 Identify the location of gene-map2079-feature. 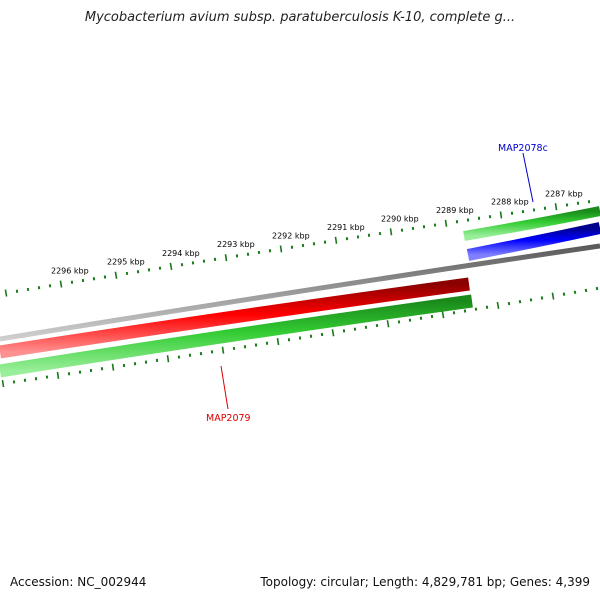
(235, 318).